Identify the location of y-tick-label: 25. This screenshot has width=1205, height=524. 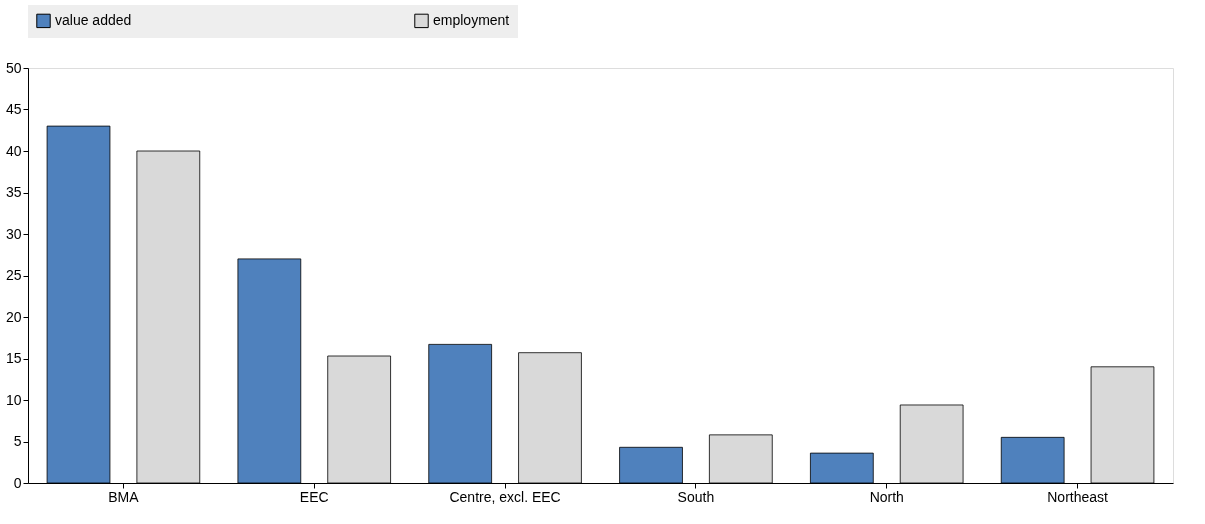
(13, 275).